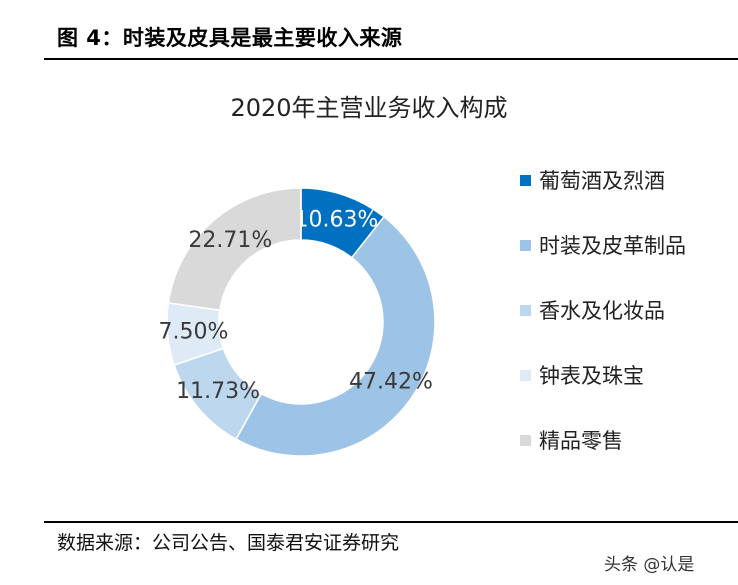 This screenshot has height=585, width=738. I want to click on chart-title: 2020年主营业务收入构成, so click(369, 108).